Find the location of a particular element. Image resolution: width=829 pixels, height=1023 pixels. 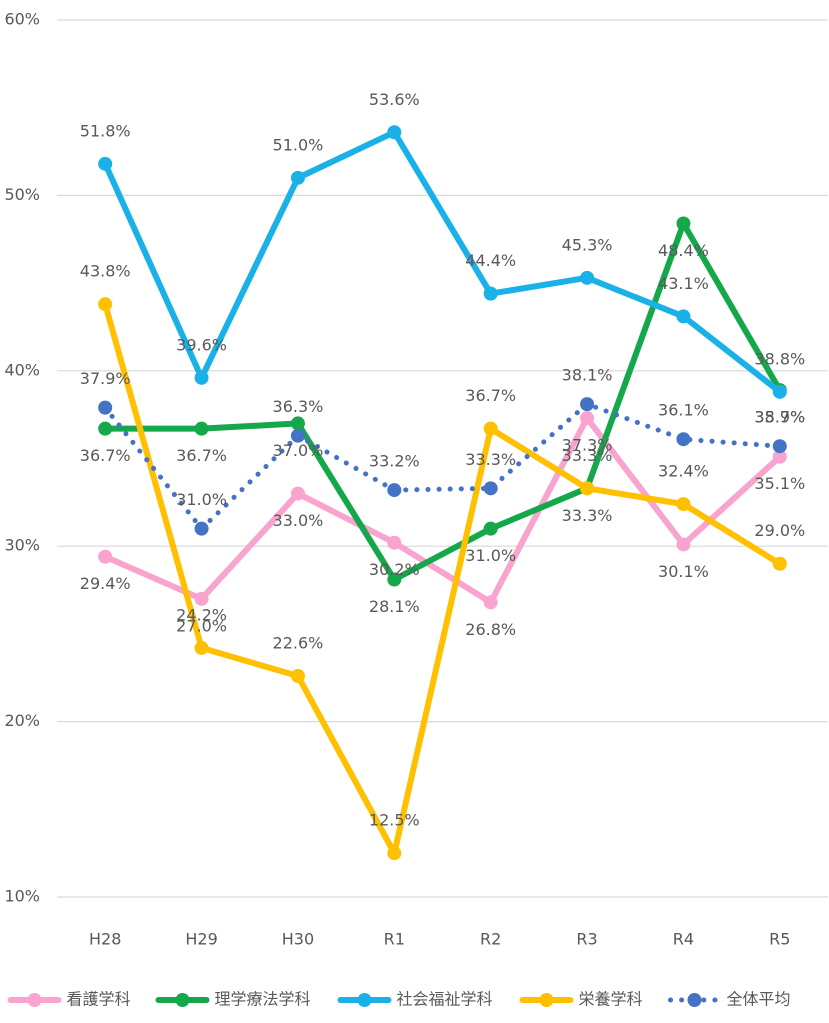

legend-label: 理学療法学科 is located at coordinates (263, 999).